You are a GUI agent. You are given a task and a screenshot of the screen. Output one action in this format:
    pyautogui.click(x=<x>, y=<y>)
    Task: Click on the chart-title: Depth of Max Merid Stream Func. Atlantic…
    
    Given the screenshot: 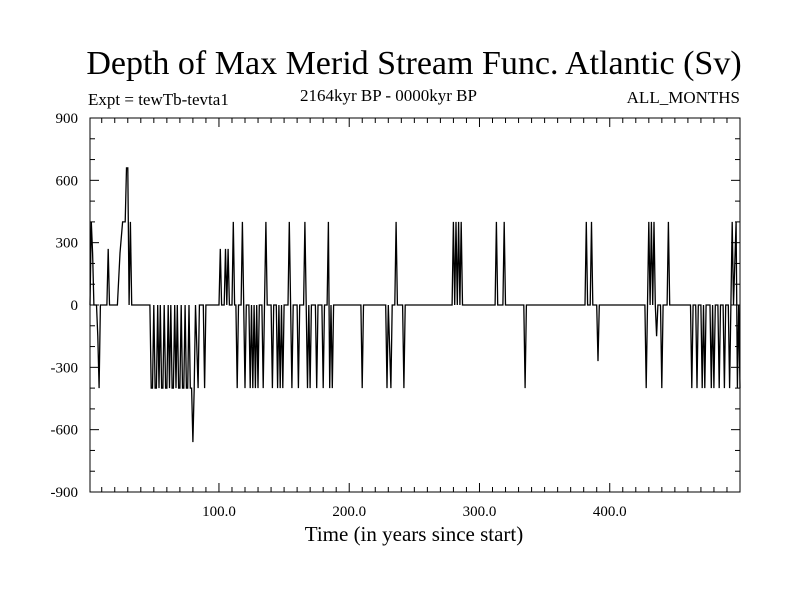 What is the action you would take?
    pyautogui.click(x=414, y=63)
    